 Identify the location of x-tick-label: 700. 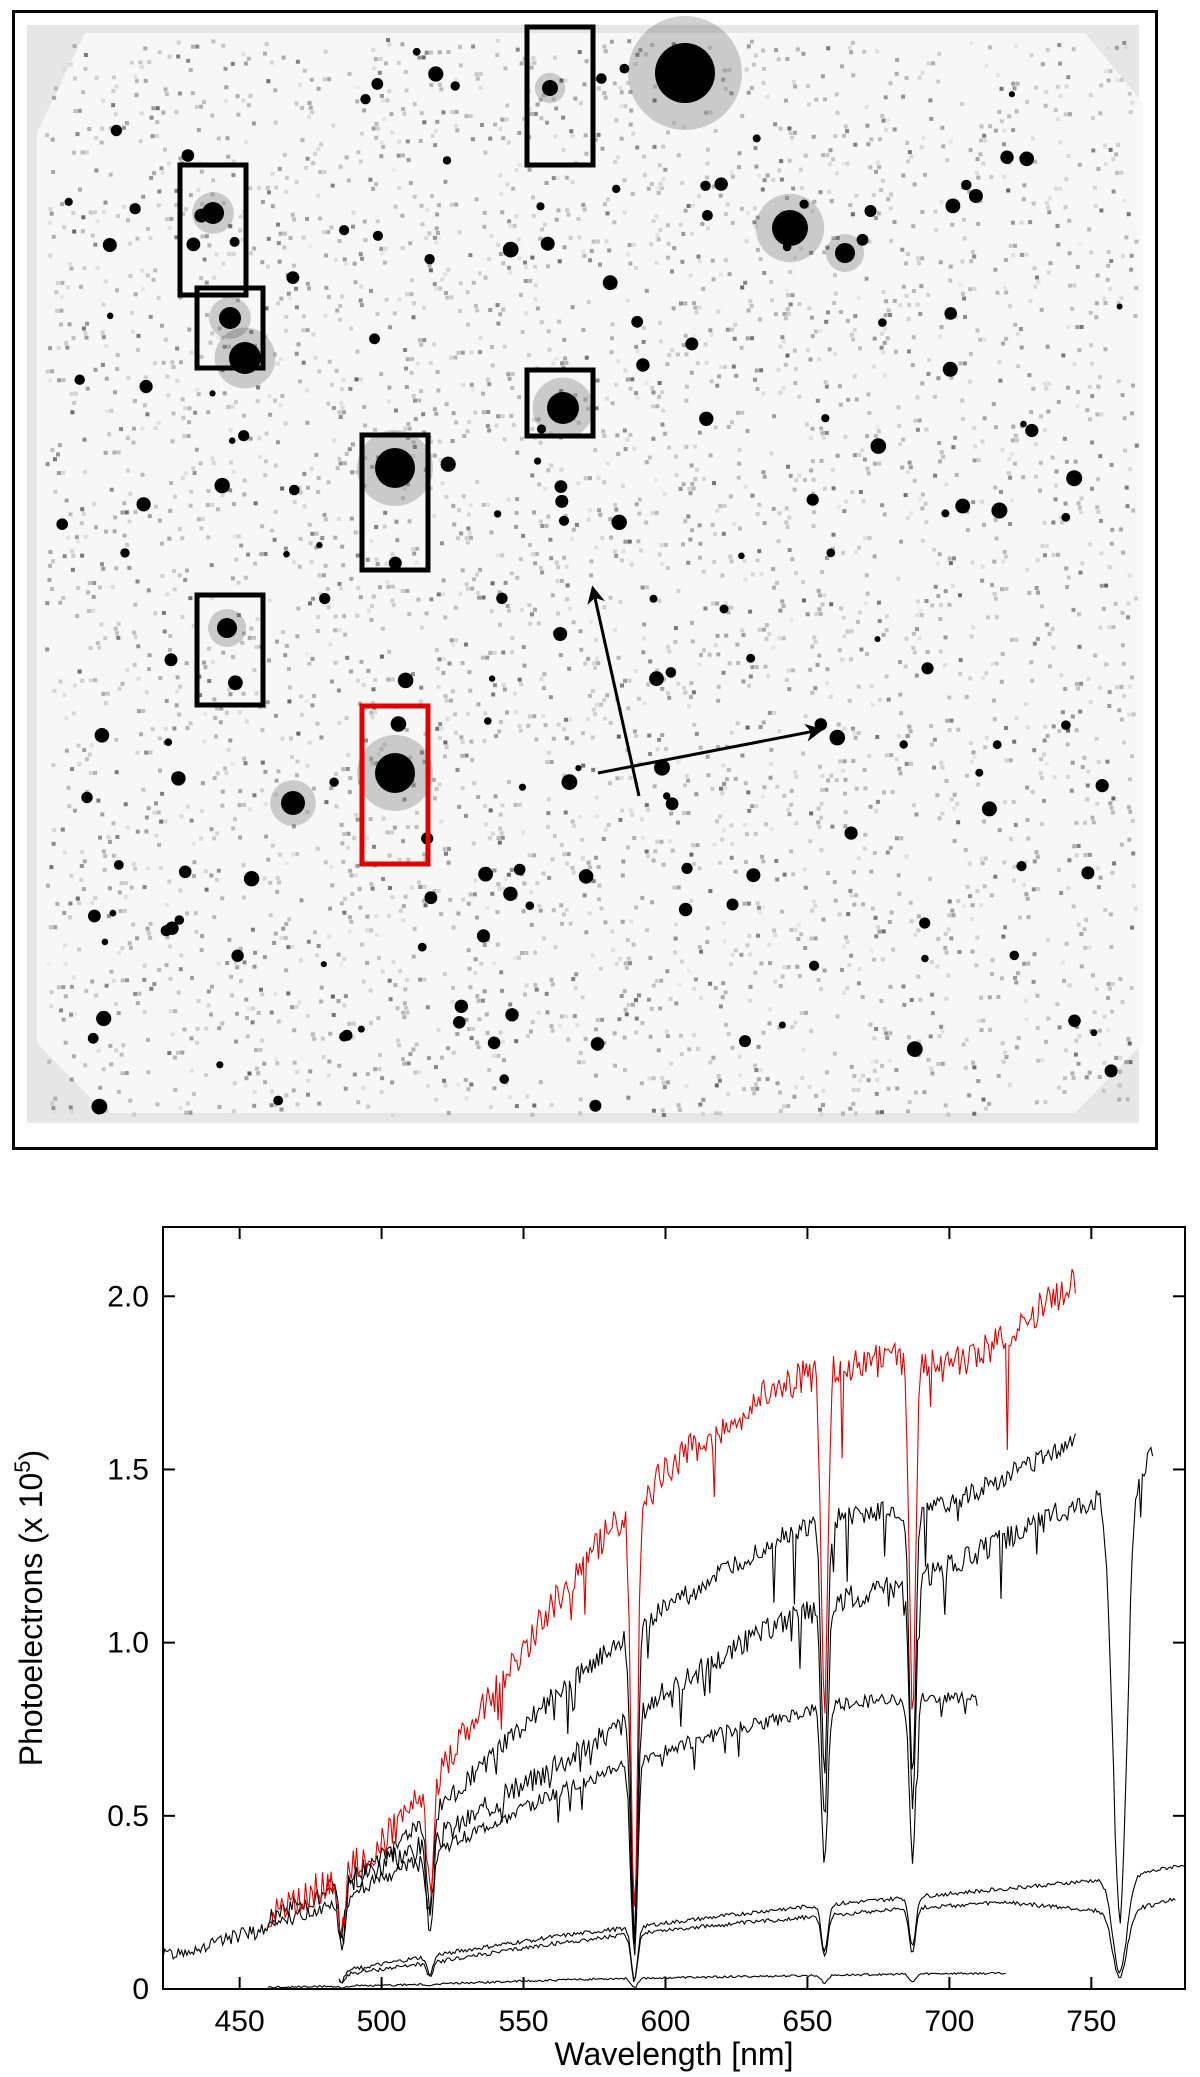
(949, 2021).